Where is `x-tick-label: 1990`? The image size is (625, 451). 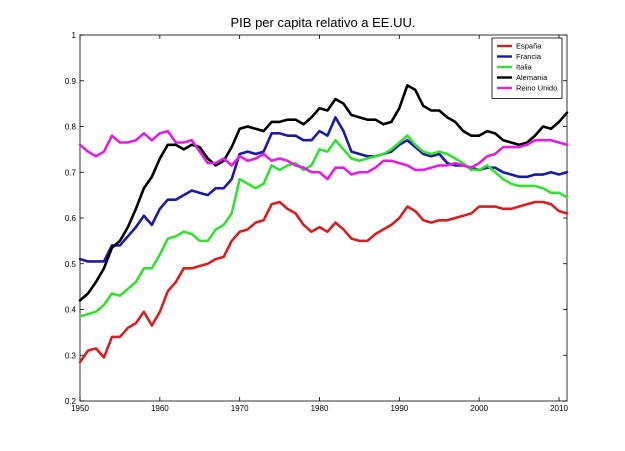
x-tick-label: 1990 is located at coordinates (399, 408).